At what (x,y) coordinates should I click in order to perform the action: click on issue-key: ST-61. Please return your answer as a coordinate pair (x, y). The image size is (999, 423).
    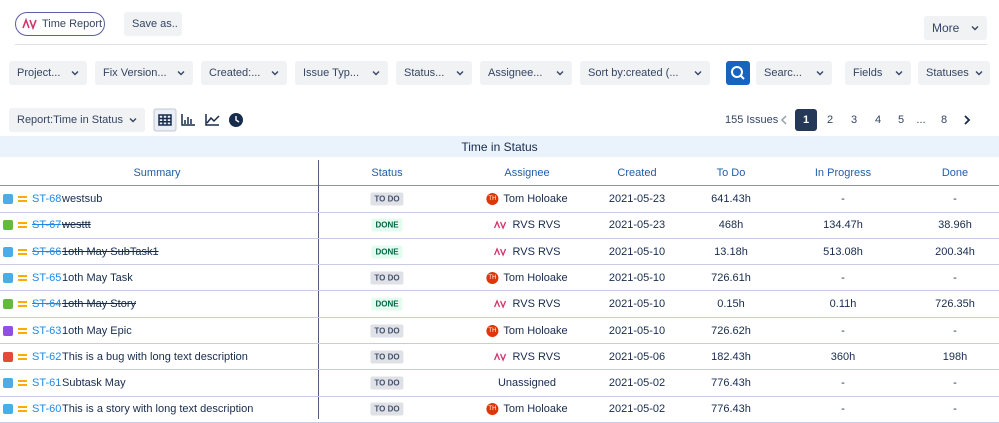
    Looking at the image, I should click on (47, 383).